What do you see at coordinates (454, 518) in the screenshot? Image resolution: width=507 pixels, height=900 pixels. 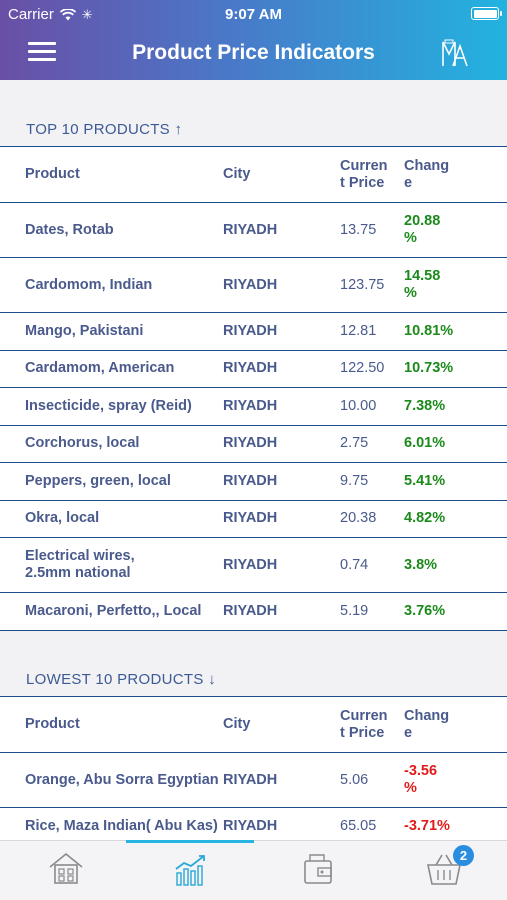 I see `price-change: 4.82%` at bounding box center [454, 518].